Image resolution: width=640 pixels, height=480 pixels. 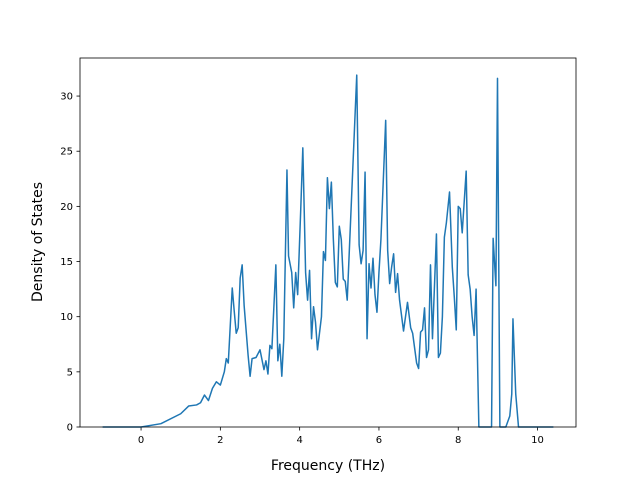 I want to click on y-axis-label: Density of States, so click(x=38, y=242).